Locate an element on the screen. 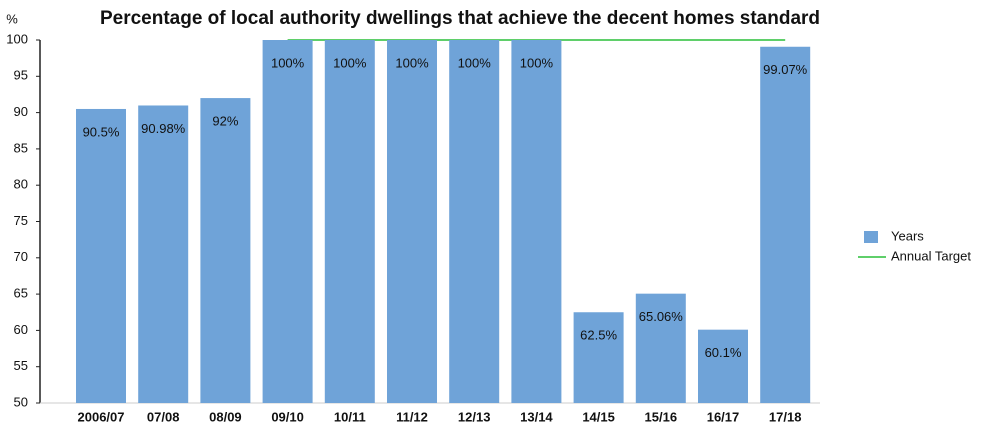 The height and width of the screenshot is (427, 982). x-tick-label: 08/09 is located at coordinates (225, 416).